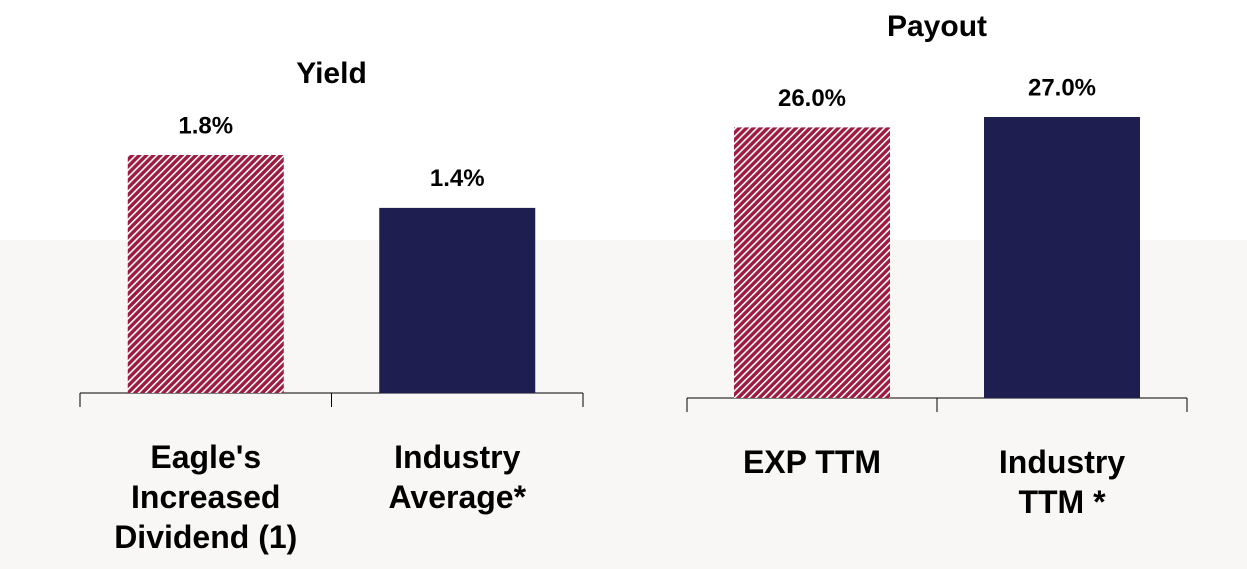 This screenshot has width=1247, height=569. I want to click on value-label: 1.4%, so click(457, 178).